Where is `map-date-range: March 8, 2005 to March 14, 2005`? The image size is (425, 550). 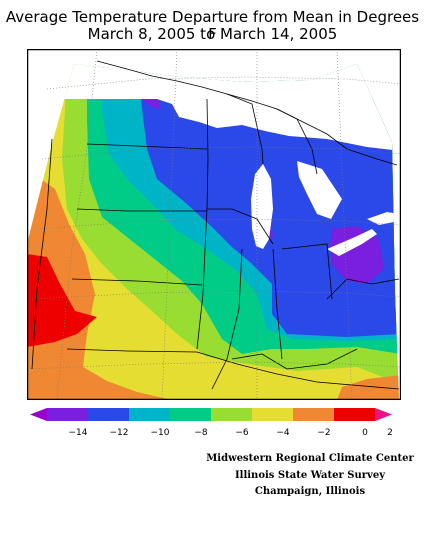
map-date-range: March 8, 2005 to March 14, 2005 is located at coordinates (212, 34).